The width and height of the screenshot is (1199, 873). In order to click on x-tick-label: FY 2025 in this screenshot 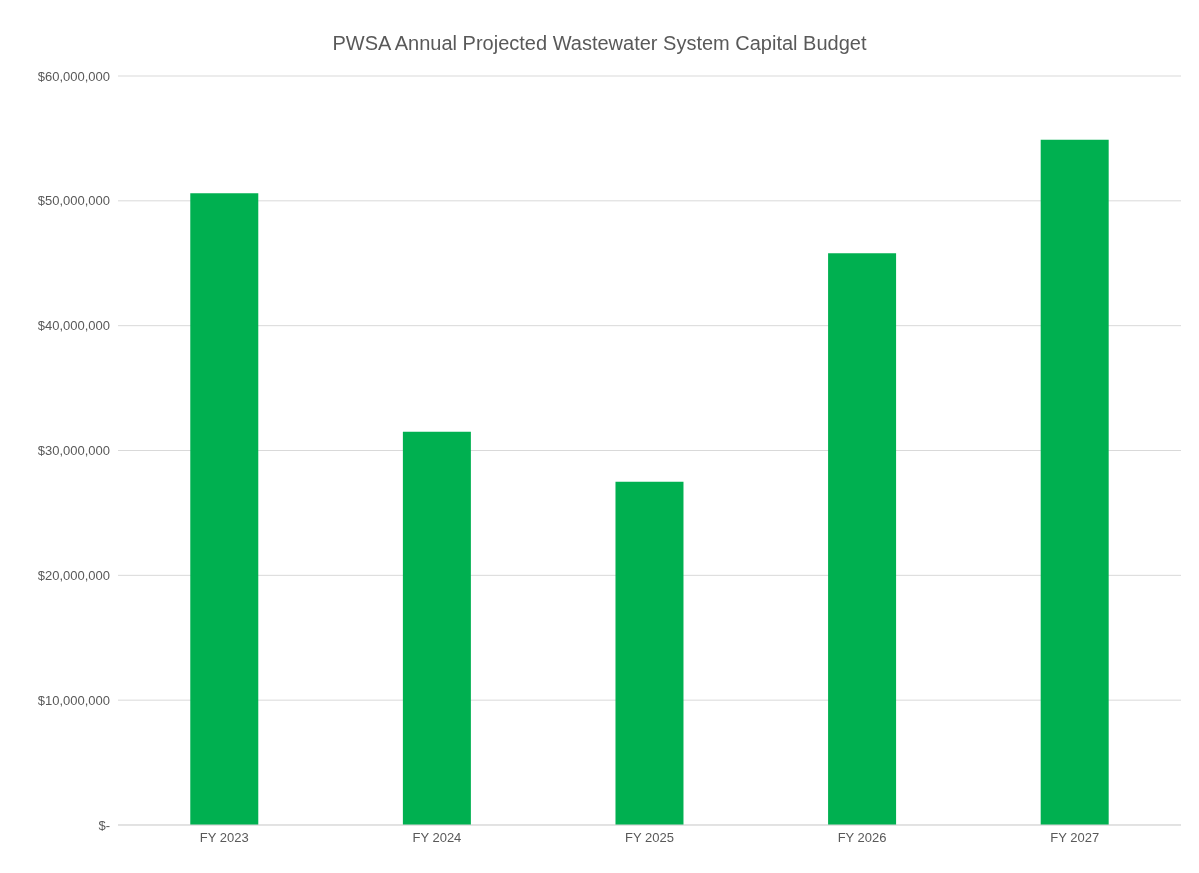, I will do `click(649, 838)`.